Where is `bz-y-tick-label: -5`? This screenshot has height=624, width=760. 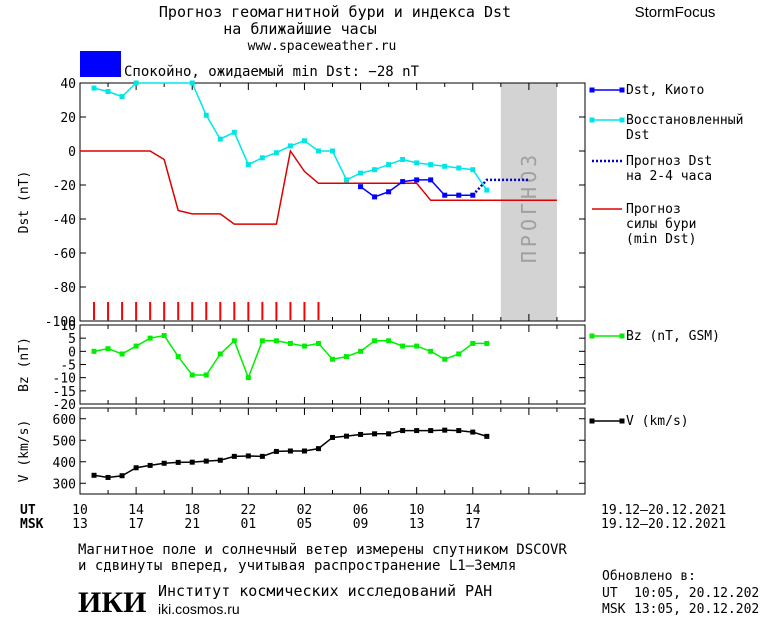 bz-y-tick-label: -5 is located at coordinates (68, 366).